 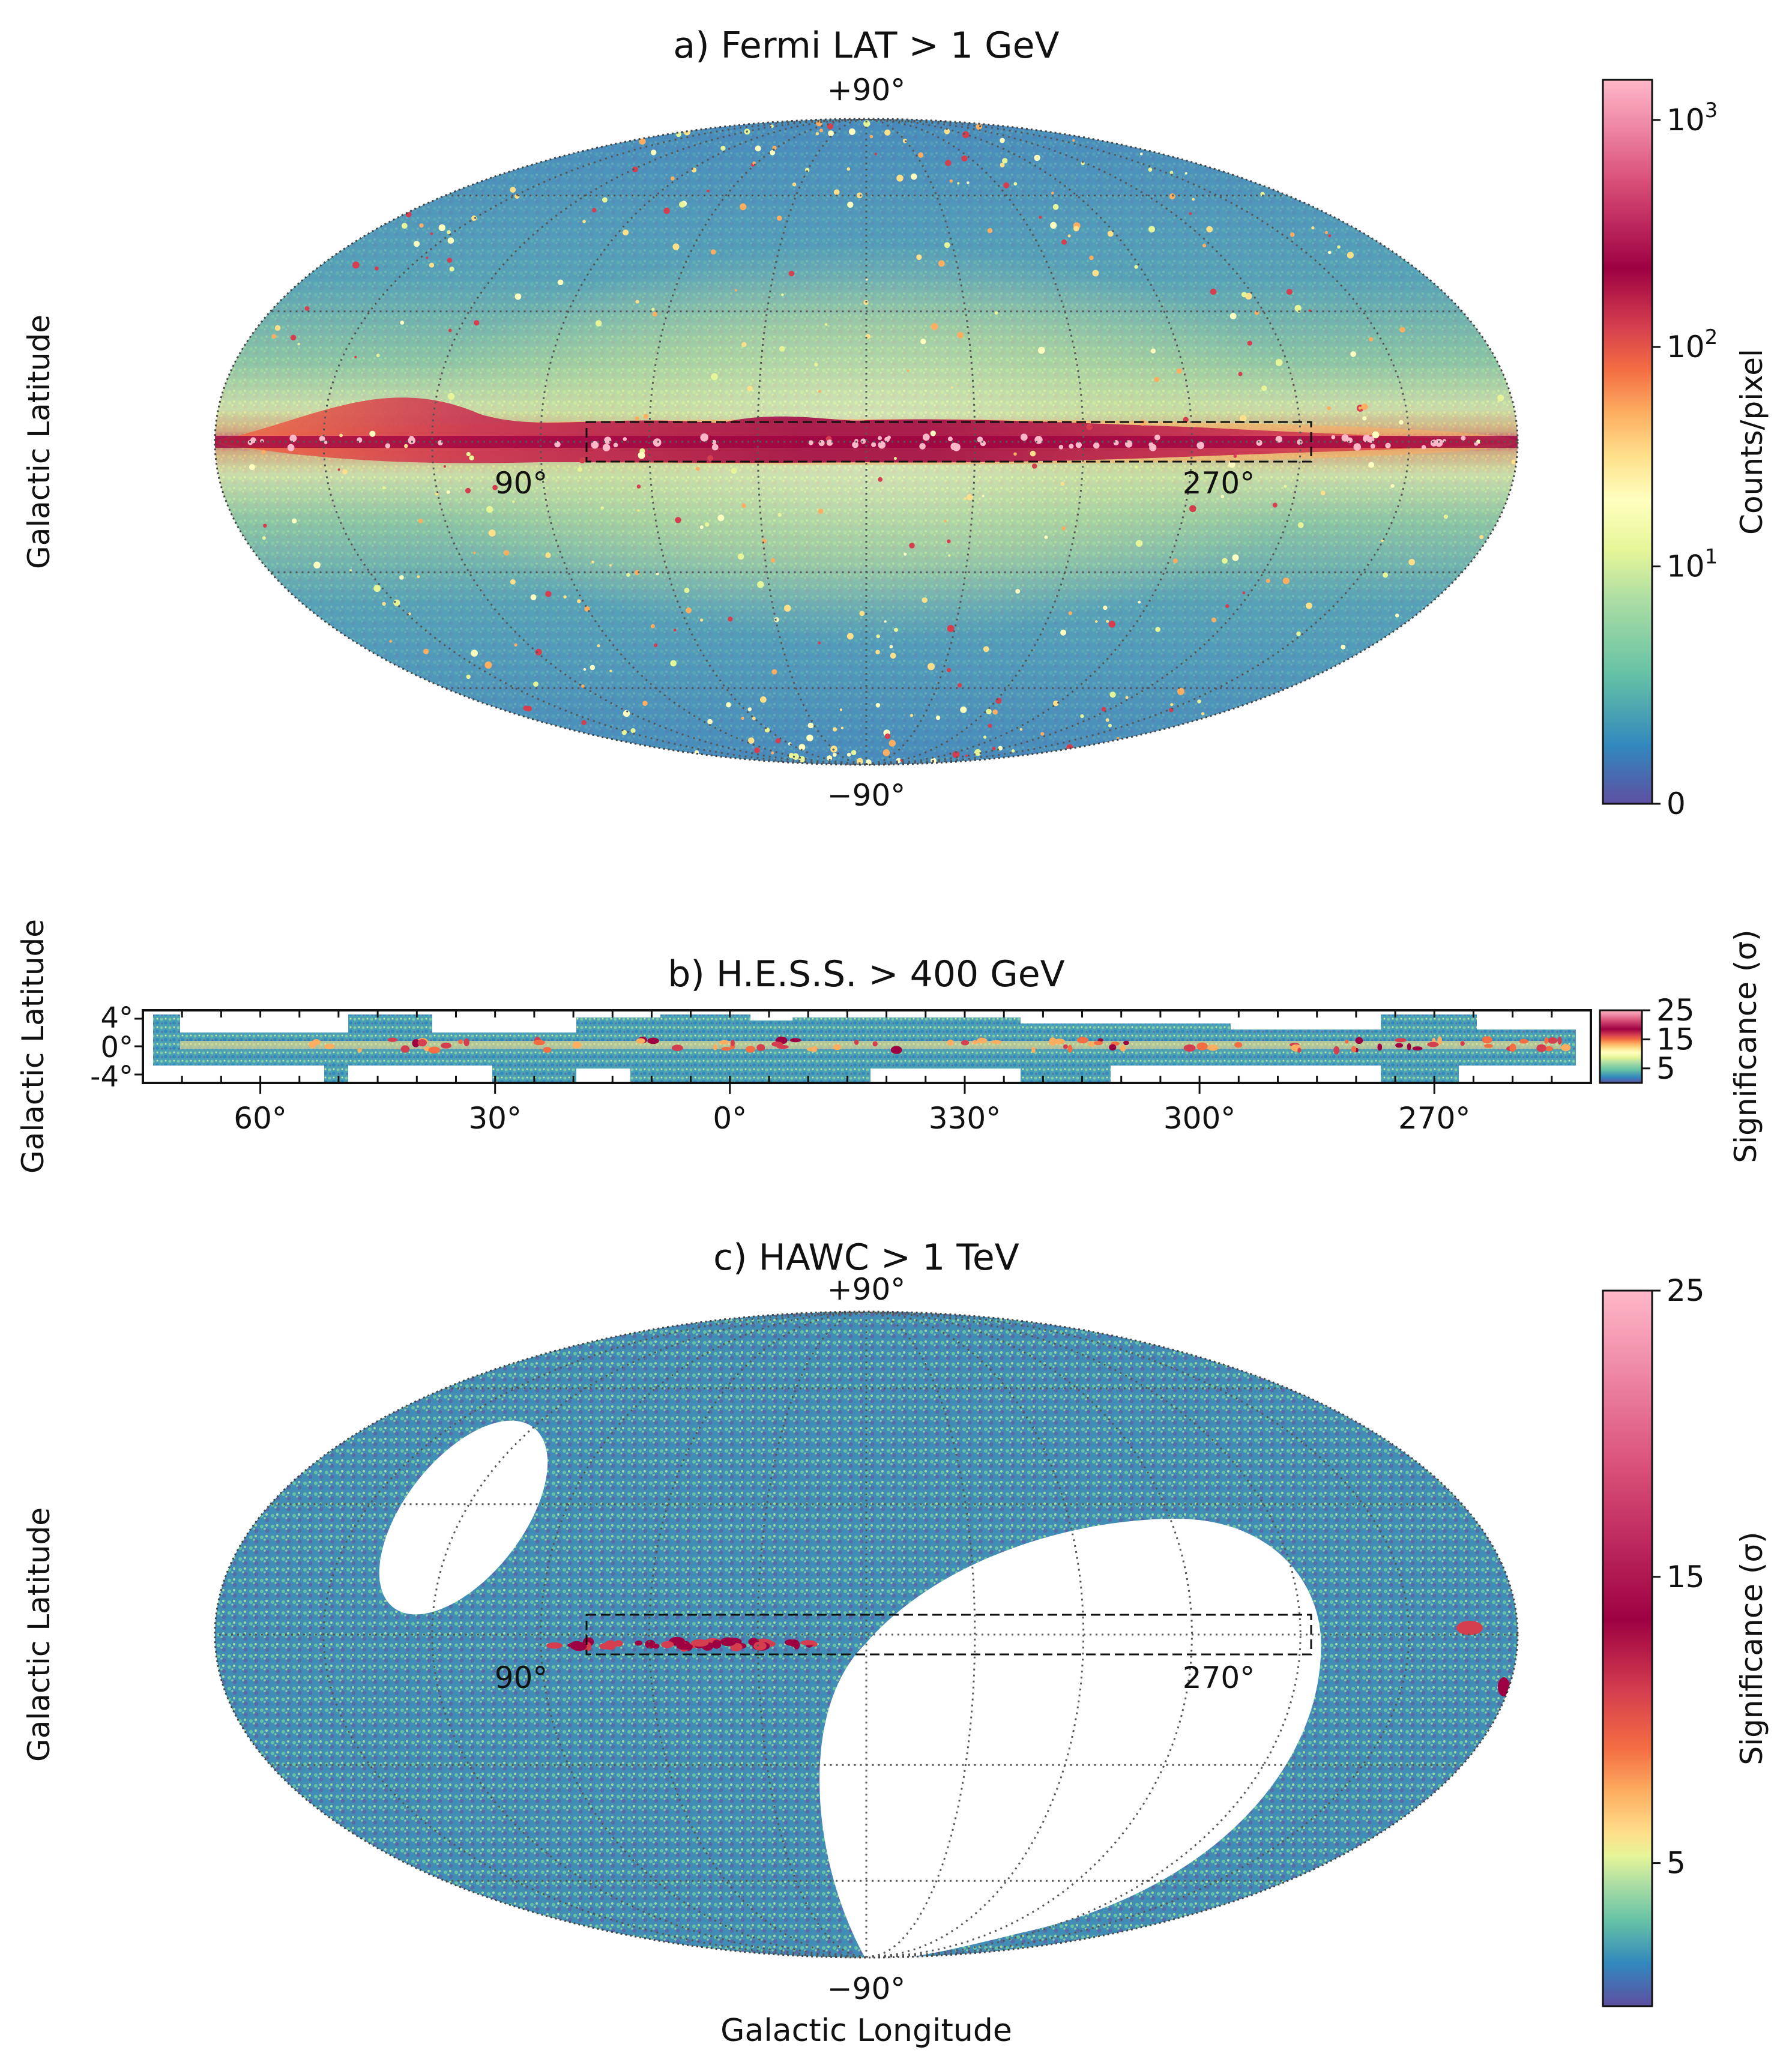 What do you see at coordinates (866, 1289) in the screenshot?
I see `hawc-lat-top: +90°` at bounding box center [866, 1289].